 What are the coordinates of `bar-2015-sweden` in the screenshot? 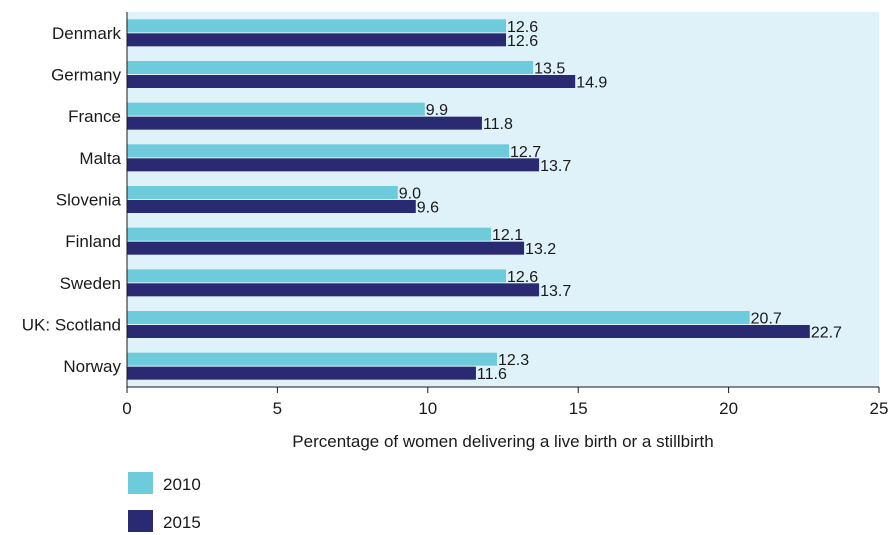 It's located at (333, 290).